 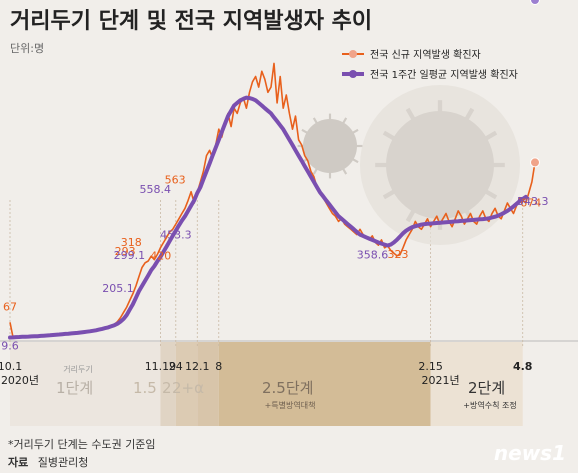 I want to click on series-1-value-label-2: 299.1, so click(x=130, y=255).